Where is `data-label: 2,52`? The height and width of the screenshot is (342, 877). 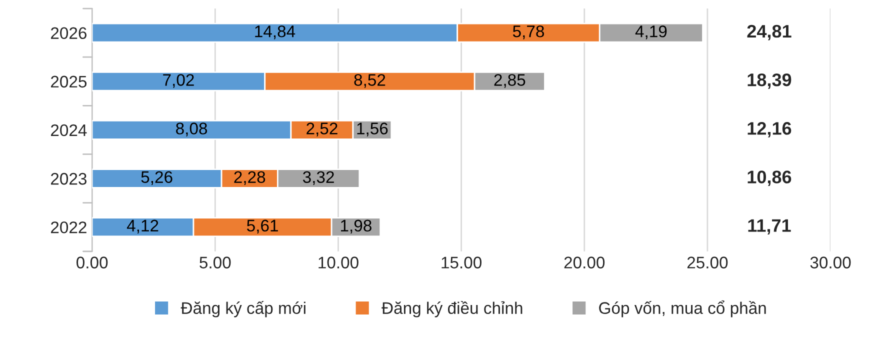
data-label: 2,52 is located at coordinates (322, 129).